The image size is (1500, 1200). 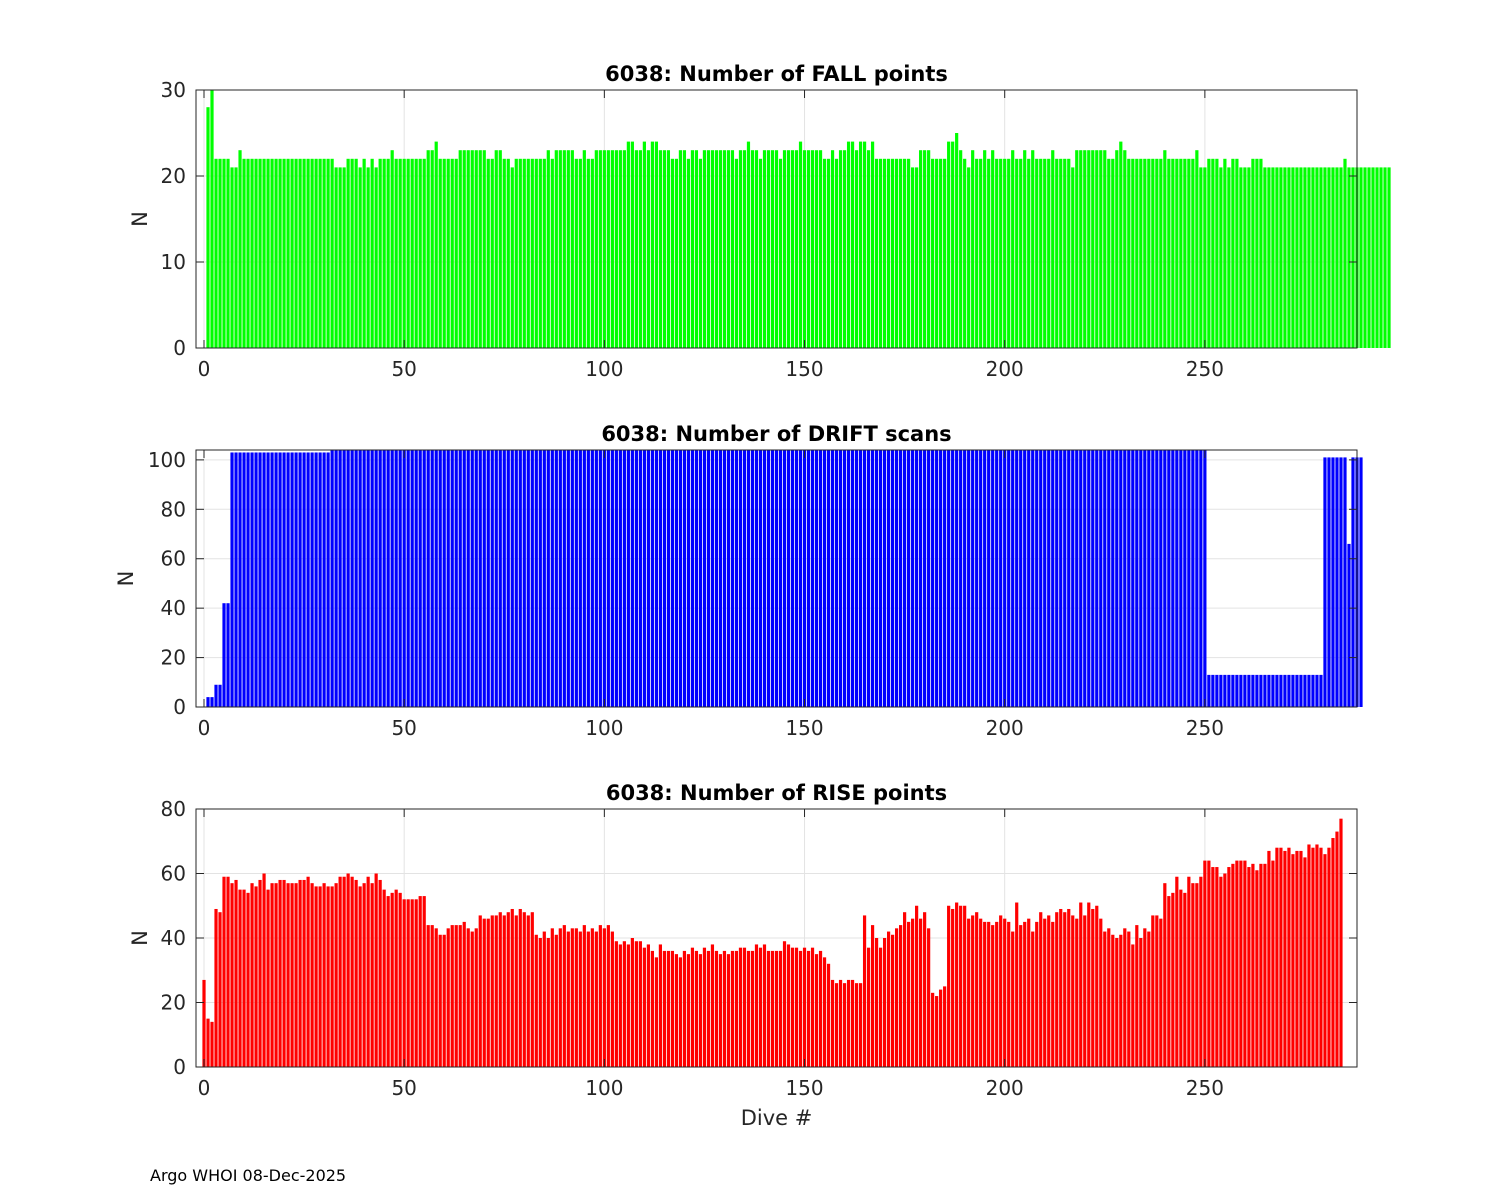 I want to click on x-tick-label: 0, so click(x=204, y=728).